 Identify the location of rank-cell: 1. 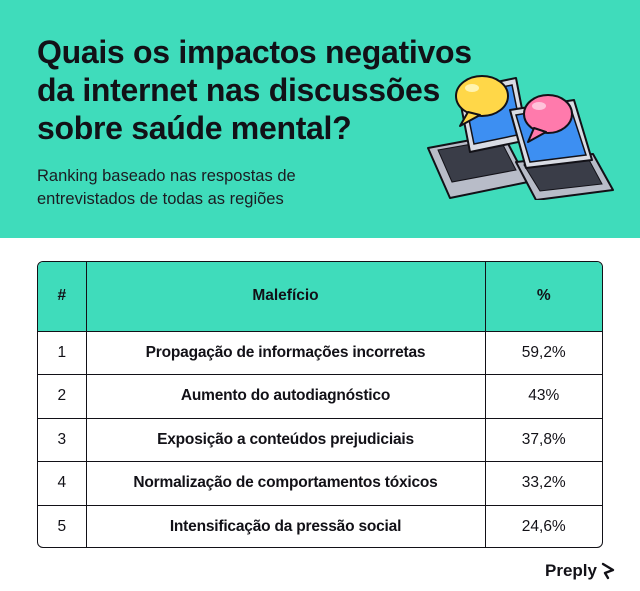
(62, 352).